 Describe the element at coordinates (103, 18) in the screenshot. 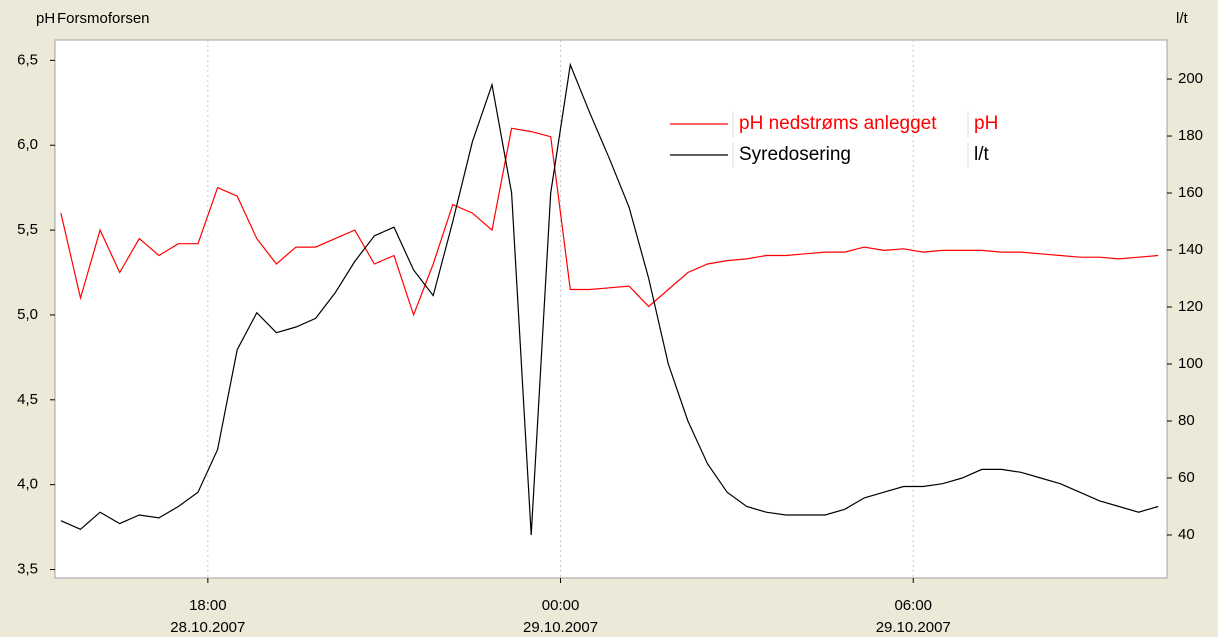

I see `chart-title: Forsmoforsen` at that location.